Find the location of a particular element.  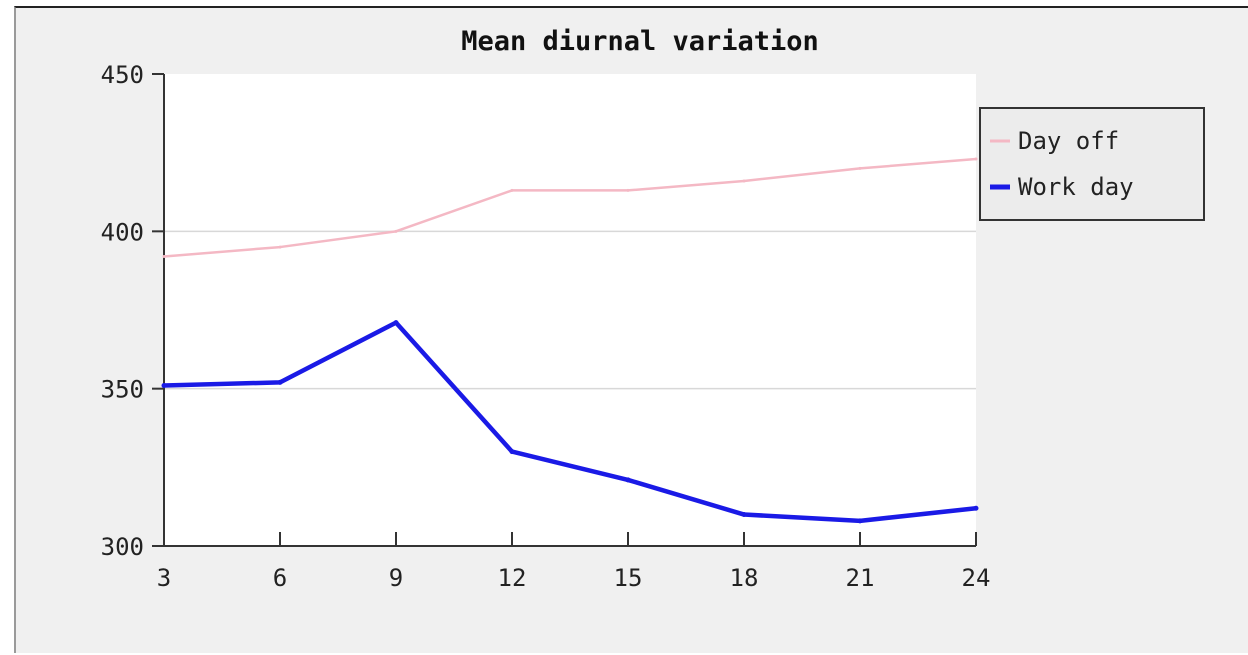

x-tick-label-21: 21 is located at coordinates (860, 578).